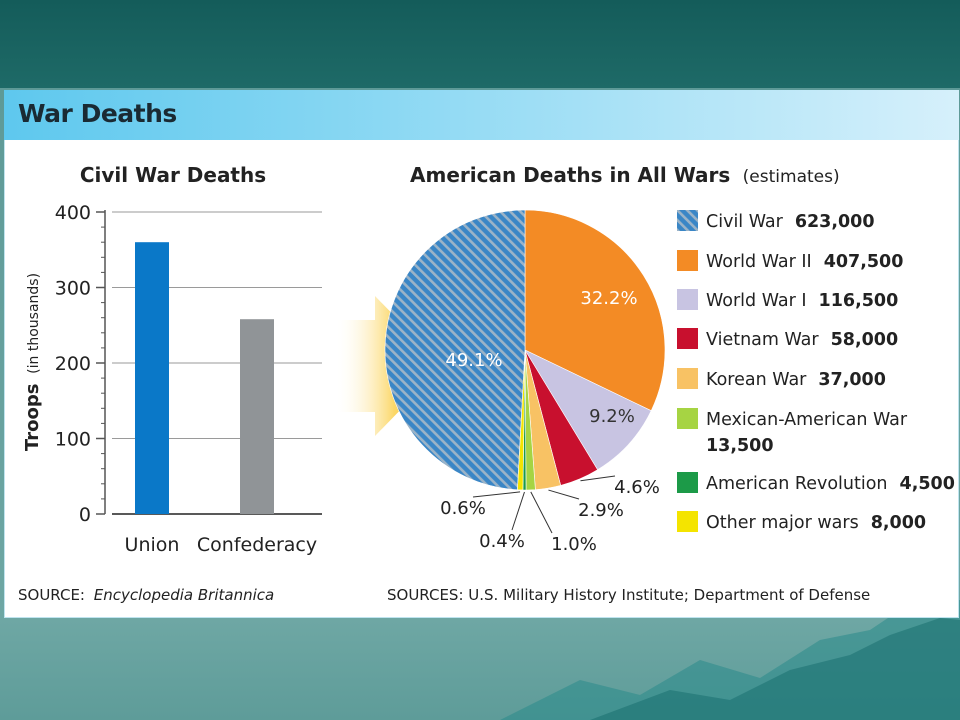  I want to click on legend-item: Other major wars 8,000, so click(816, 523).